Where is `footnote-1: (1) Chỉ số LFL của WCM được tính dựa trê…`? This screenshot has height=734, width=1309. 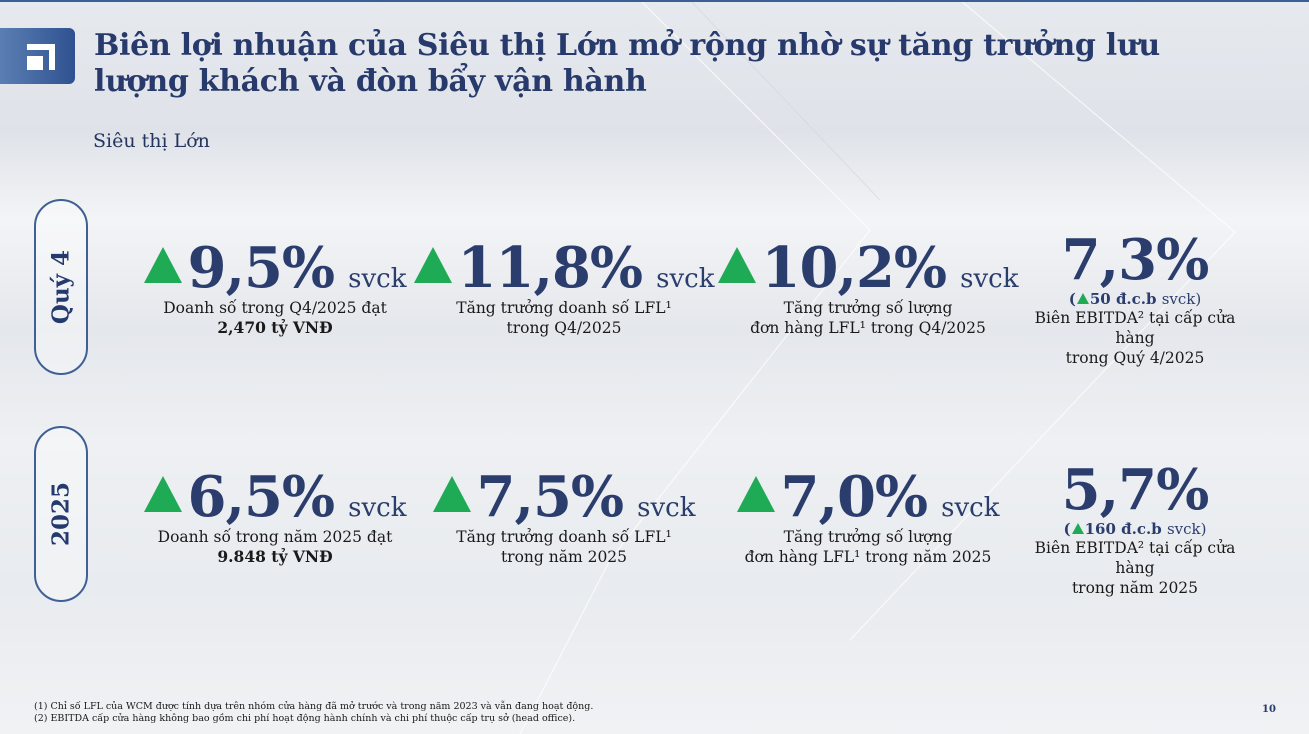 footnote-1: (1) Chỉ số LFL của WCM được tính dựa trê… is located at coordinates (314, 706).